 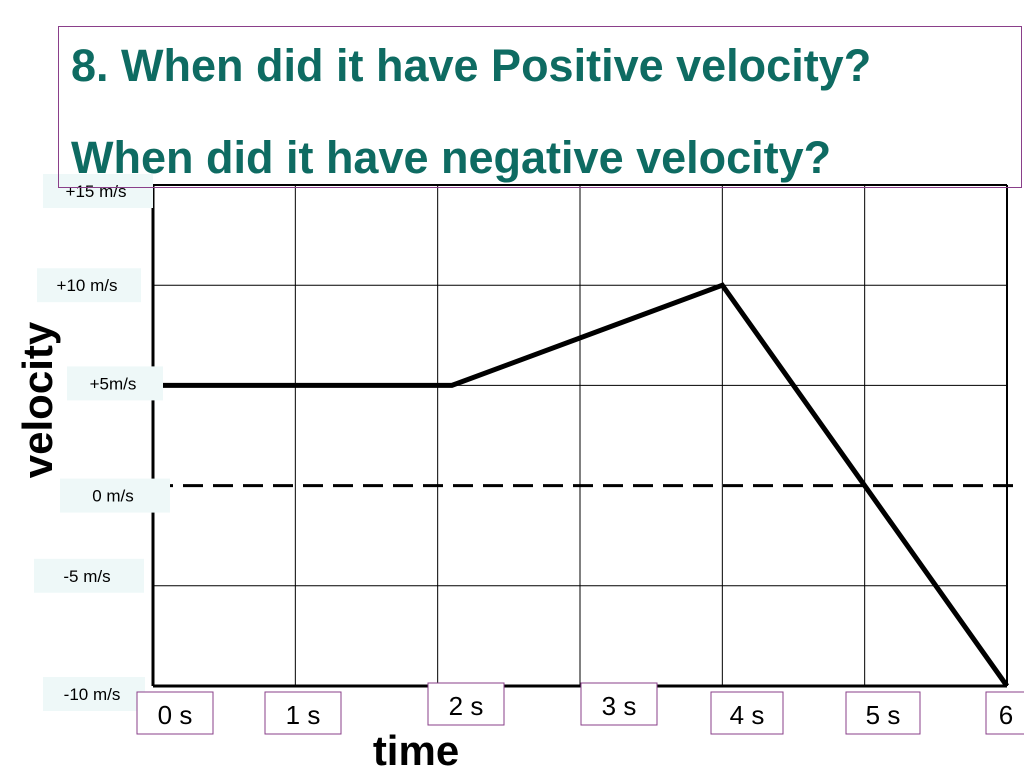 I want to click on x-tick-label: 6, so click(x=1006, y=715).